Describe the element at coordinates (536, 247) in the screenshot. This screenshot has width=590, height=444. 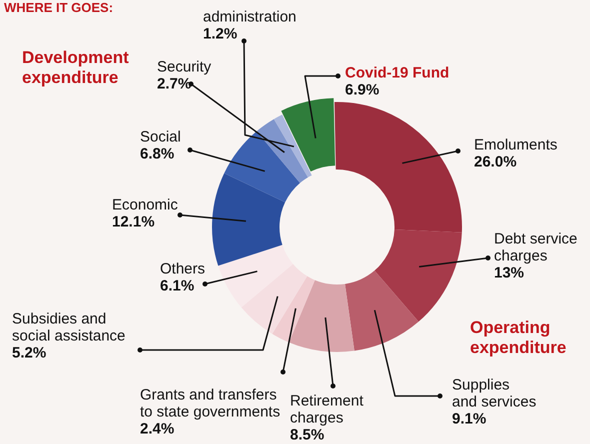
I see `slice-label: Debt service charges` at that location.